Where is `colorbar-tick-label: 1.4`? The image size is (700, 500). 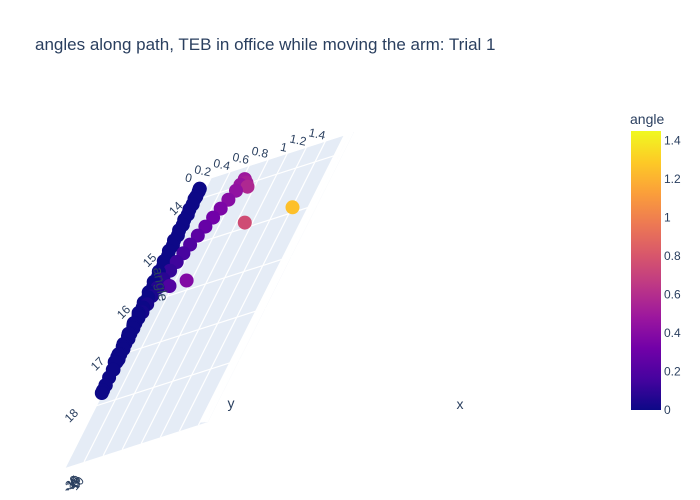 colorbar-tick-label: 1.4 is located at coordinates (672, 141).